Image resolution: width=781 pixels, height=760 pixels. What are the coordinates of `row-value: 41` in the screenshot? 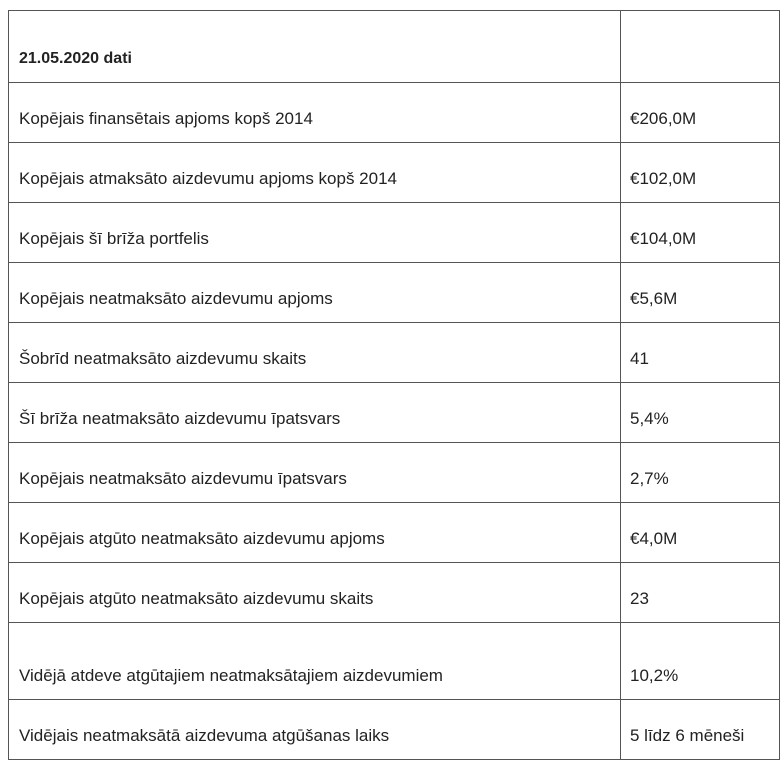 It's located at (700, 352).